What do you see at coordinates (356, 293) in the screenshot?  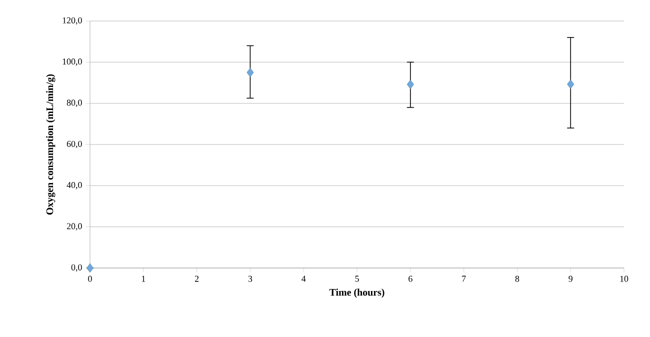 I see `x-axis-title: Time (hours)` at bounding box center [356, 293].